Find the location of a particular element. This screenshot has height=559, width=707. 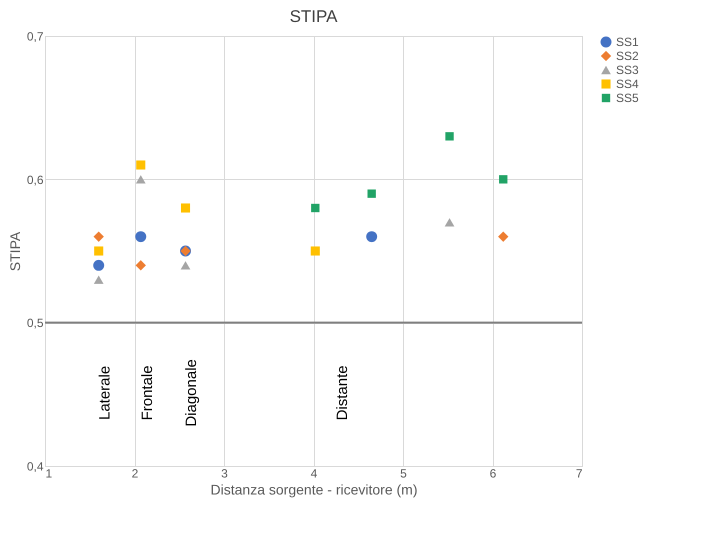

x-tick-label: 3 is located at coordinates (224, 473).